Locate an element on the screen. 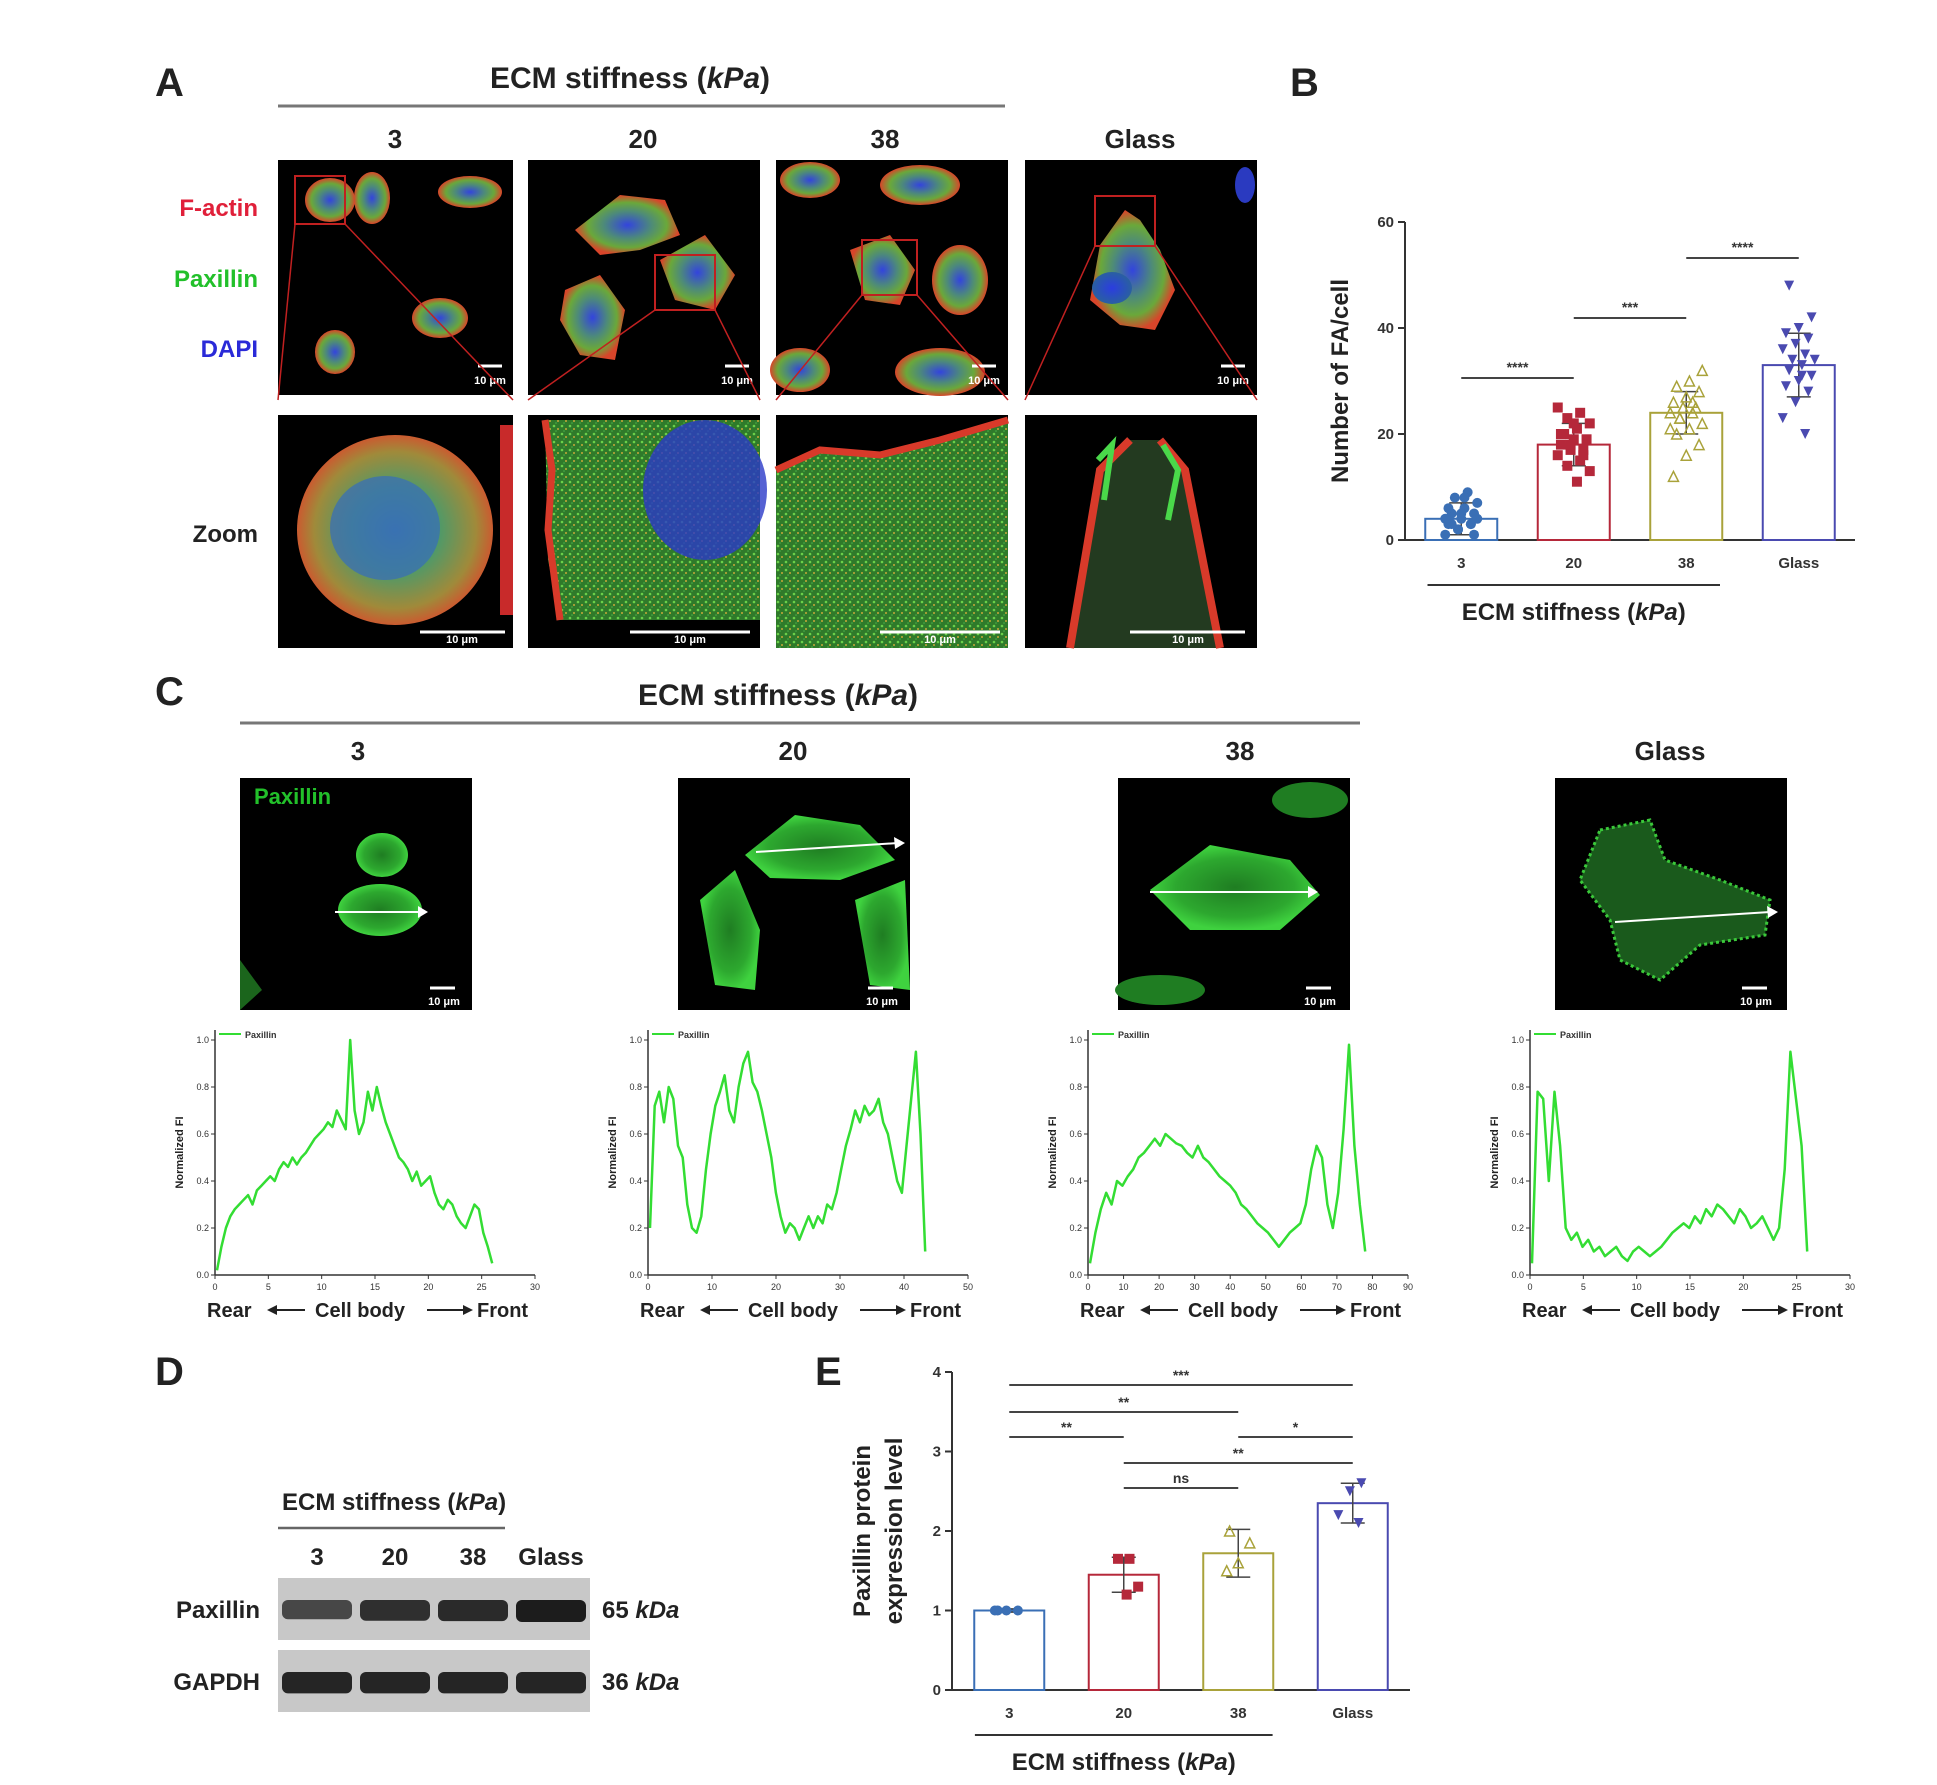  panel-c-col-38: 38 is located at coordinates (1240, 751).